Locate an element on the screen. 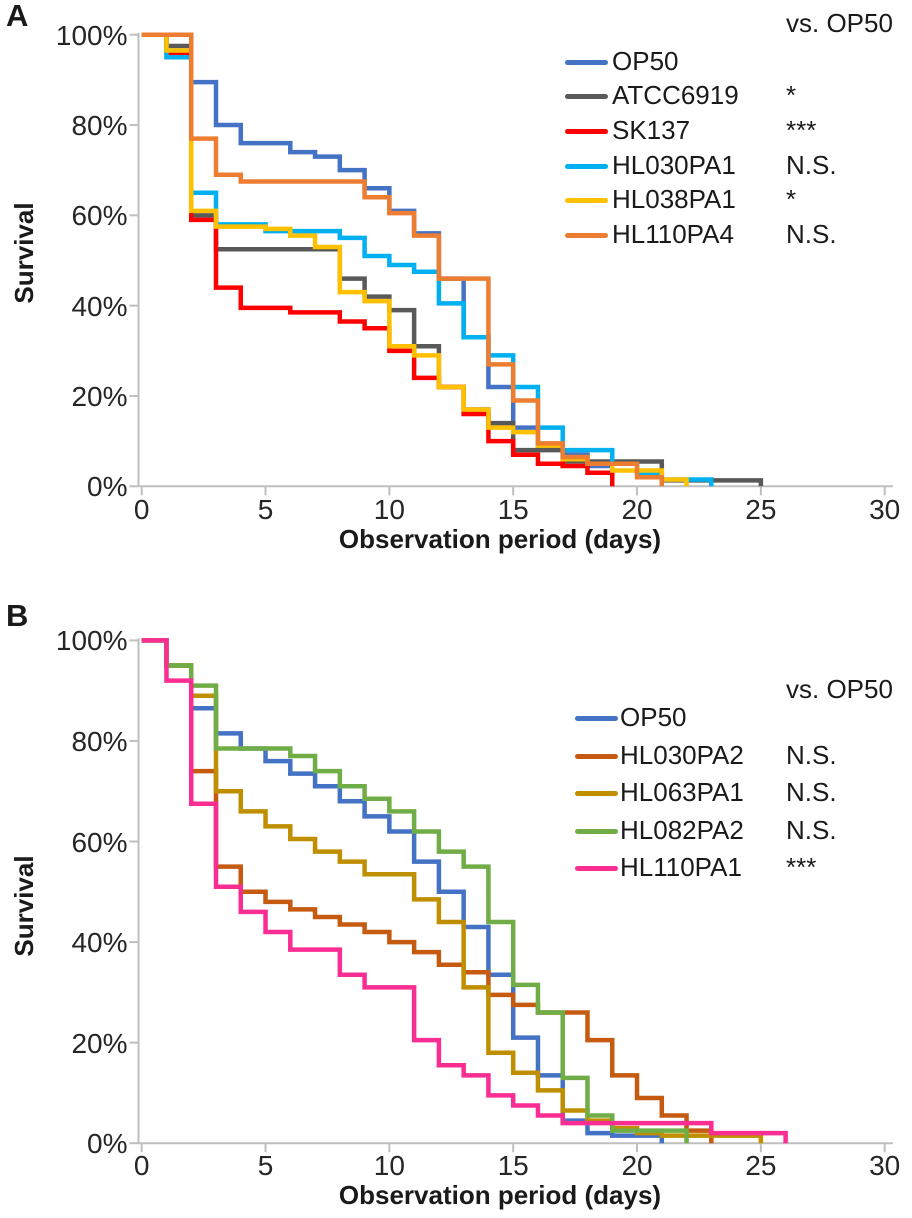  legend-label-ATCC6919: ATCC6919 is located at coordinates (675, 95).